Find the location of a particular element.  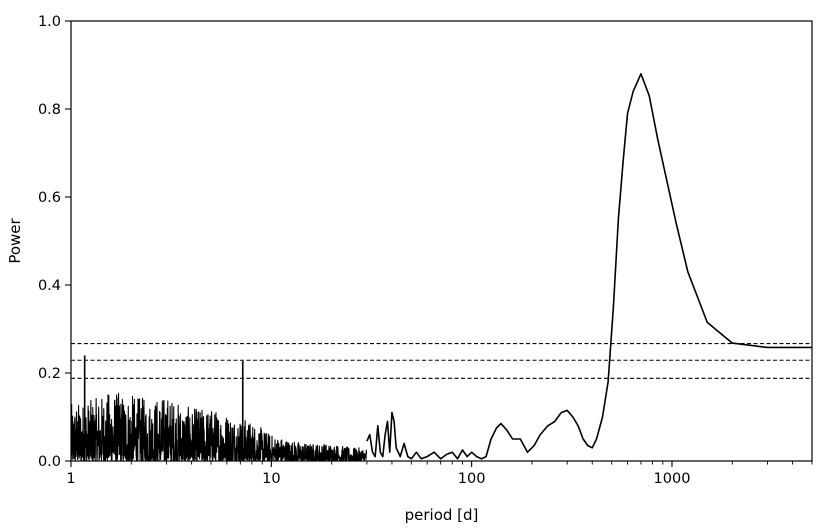

y-tick-label-3: 0.6 is located at coordinates (49, 198).